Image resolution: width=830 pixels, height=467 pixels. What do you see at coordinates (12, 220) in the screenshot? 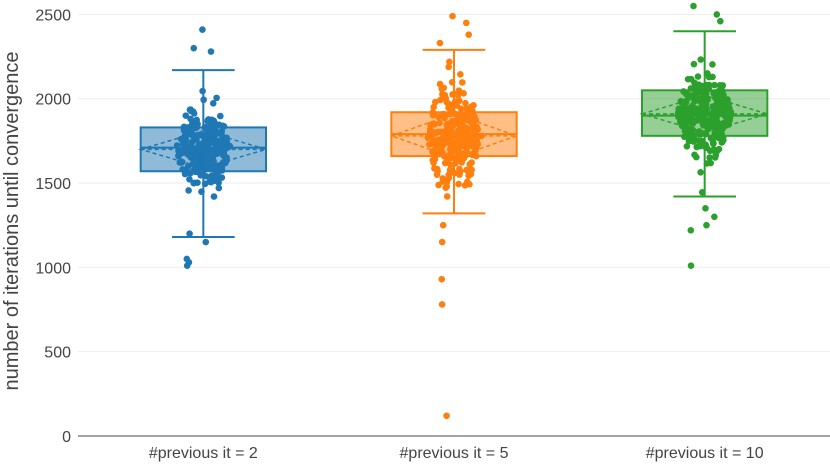
I see `y-axis-label: number of iterations until convergence` at bounding box center [12, 220].